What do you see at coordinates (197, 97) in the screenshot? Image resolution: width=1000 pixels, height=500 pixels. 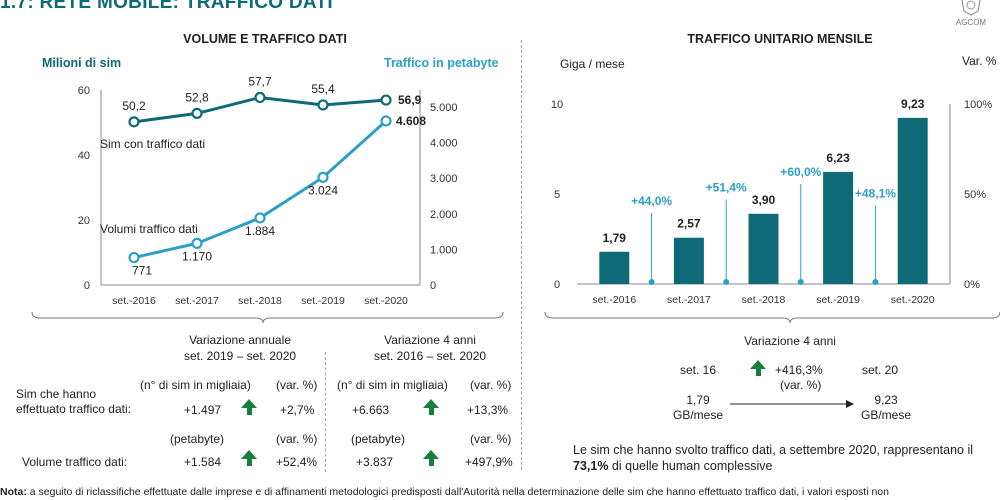 I see `sim-data-label: 52,8` at bounding box center [197, 97].